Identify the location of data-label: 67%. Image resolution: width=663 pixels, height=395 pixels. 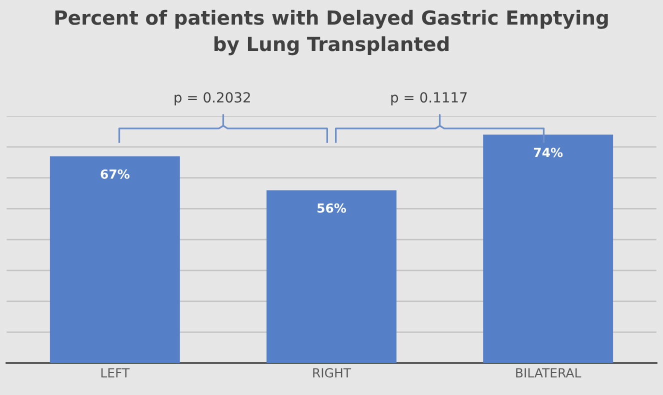
(115, 174).